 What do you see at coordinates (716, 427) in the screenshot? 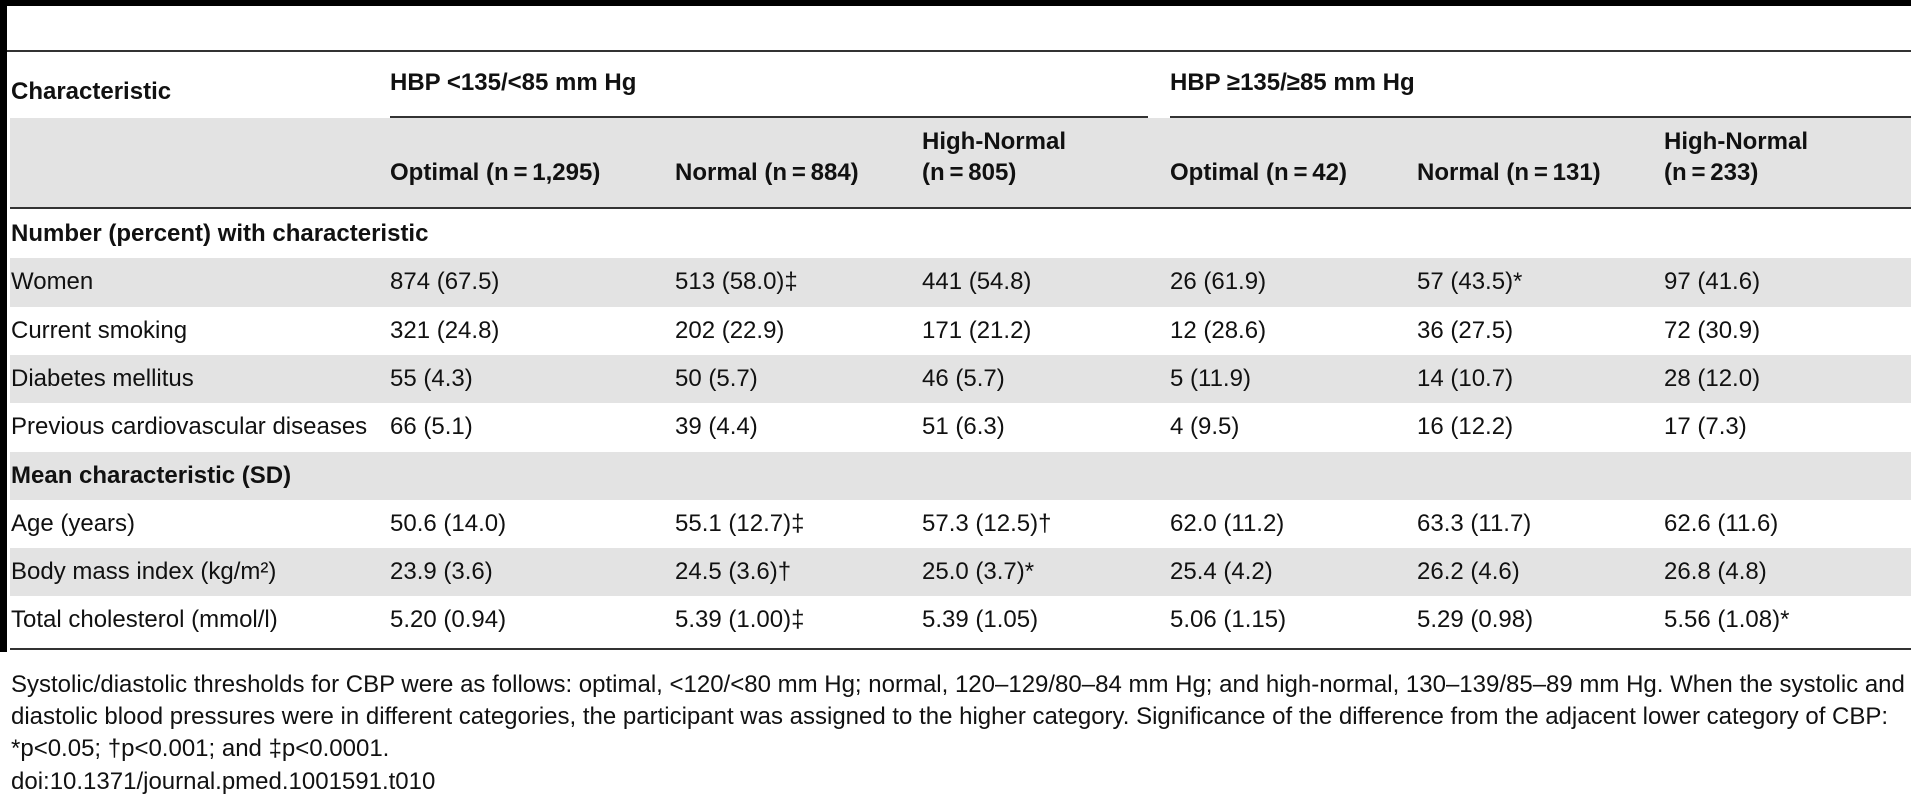
I see `table-cell: 39 (4.4)` at bounding box center [716, 427].